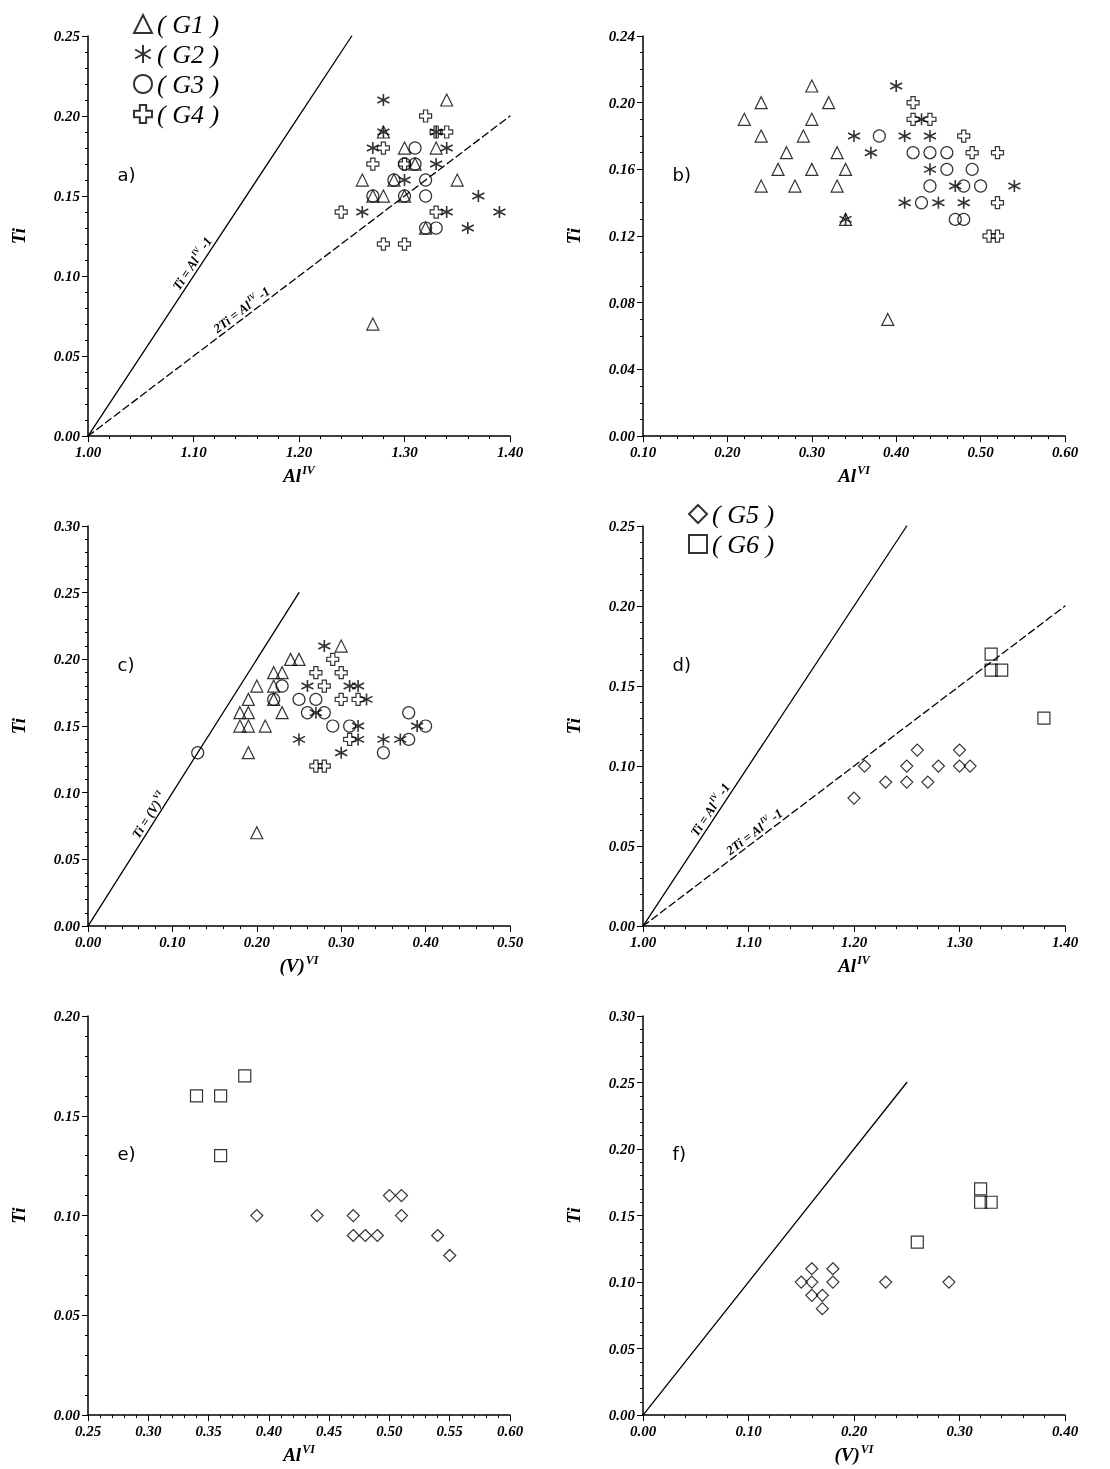 The width and height of the screenshot is (1110, 1469). Describe the element at coordinates (854, 941) in the screenshot. I see `x-tick-label: 1.20` at that location.